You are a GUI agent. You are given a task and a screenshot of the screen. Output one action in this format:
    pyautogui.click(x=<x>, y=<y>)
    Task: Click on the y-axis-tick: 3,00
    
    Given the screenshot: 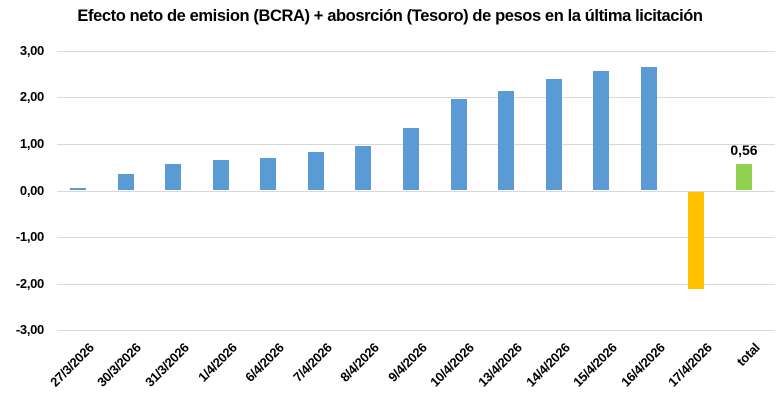 What is the action you would take?
    pyautogui.click(x=31, y=50)
    